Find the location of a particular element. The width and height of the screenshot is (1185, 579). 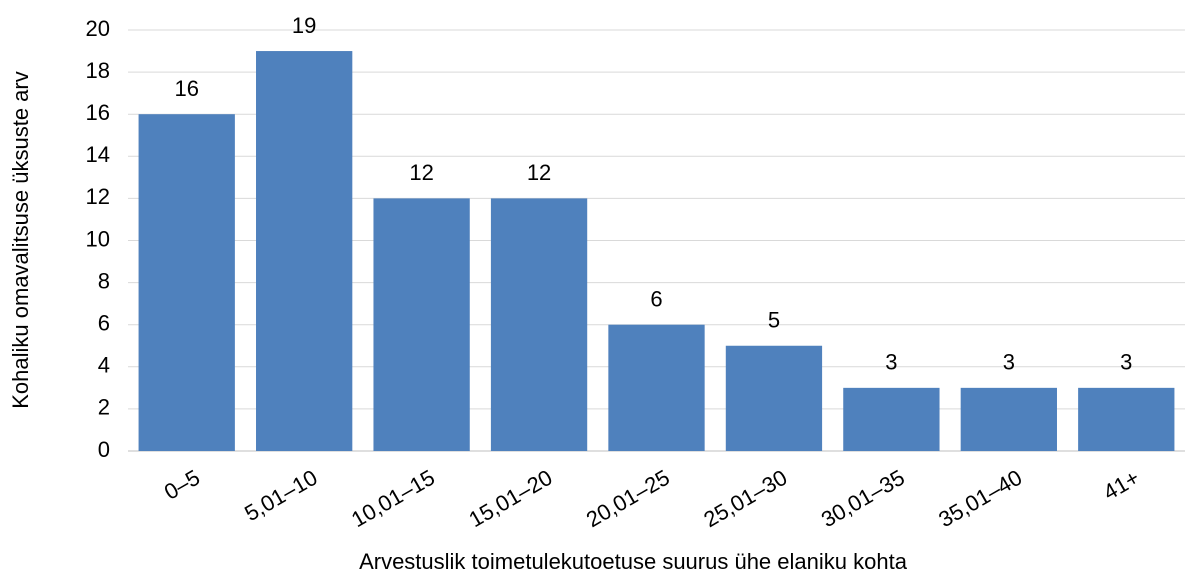

data-label: 16 is located at coordinates (186, 88).